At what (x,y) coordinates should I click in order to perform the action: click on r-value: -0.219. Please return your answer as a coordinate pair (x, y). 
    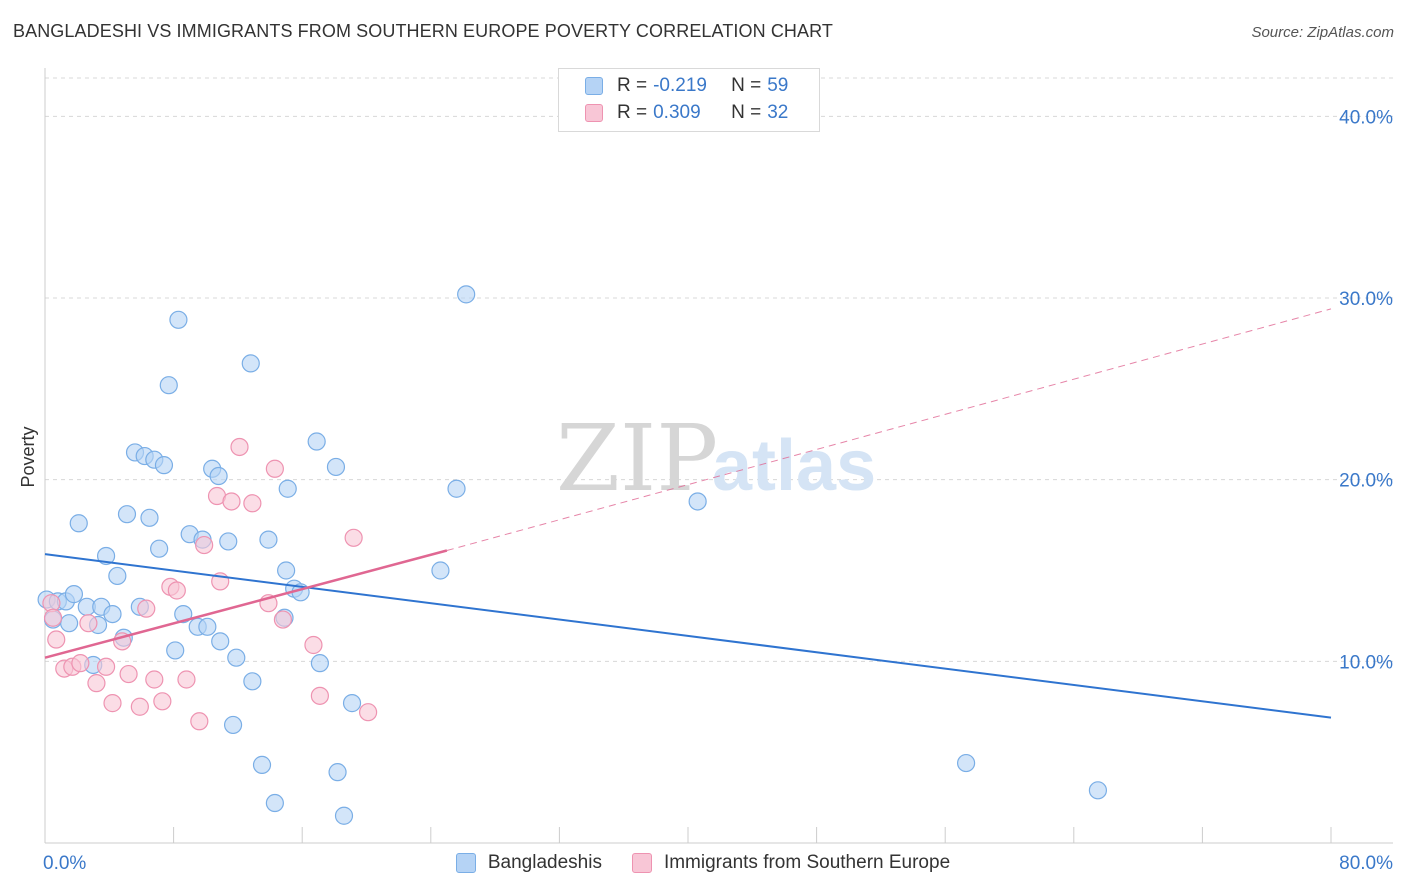
    Looking at the image, I should click on (680, 85).